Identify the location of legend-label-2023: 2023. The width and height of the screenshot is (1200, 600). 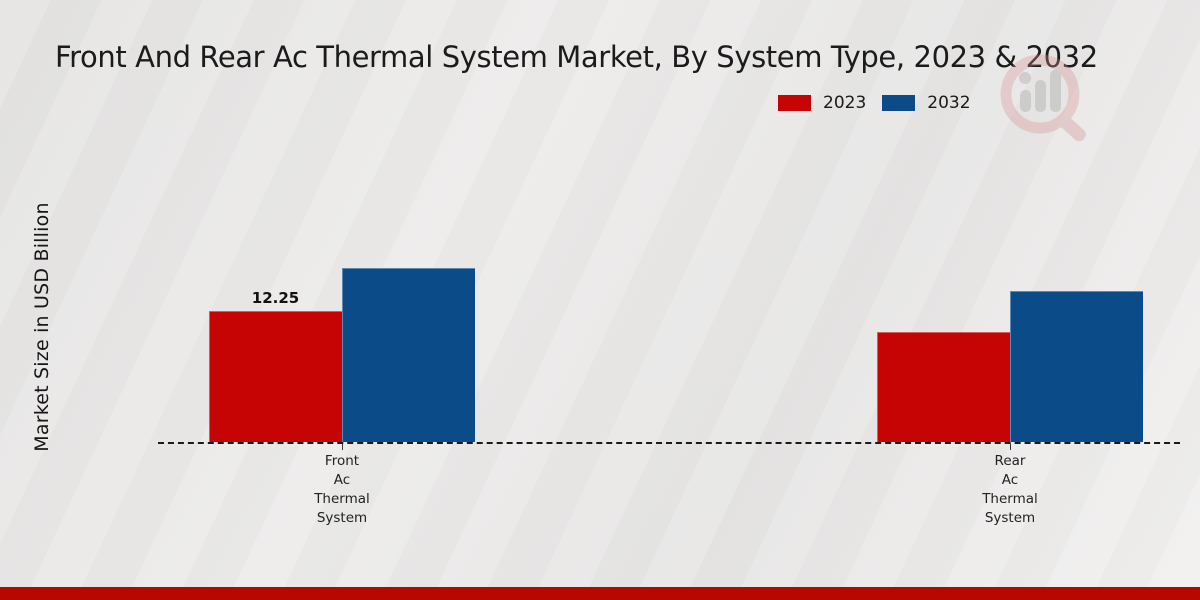
(845, 103).